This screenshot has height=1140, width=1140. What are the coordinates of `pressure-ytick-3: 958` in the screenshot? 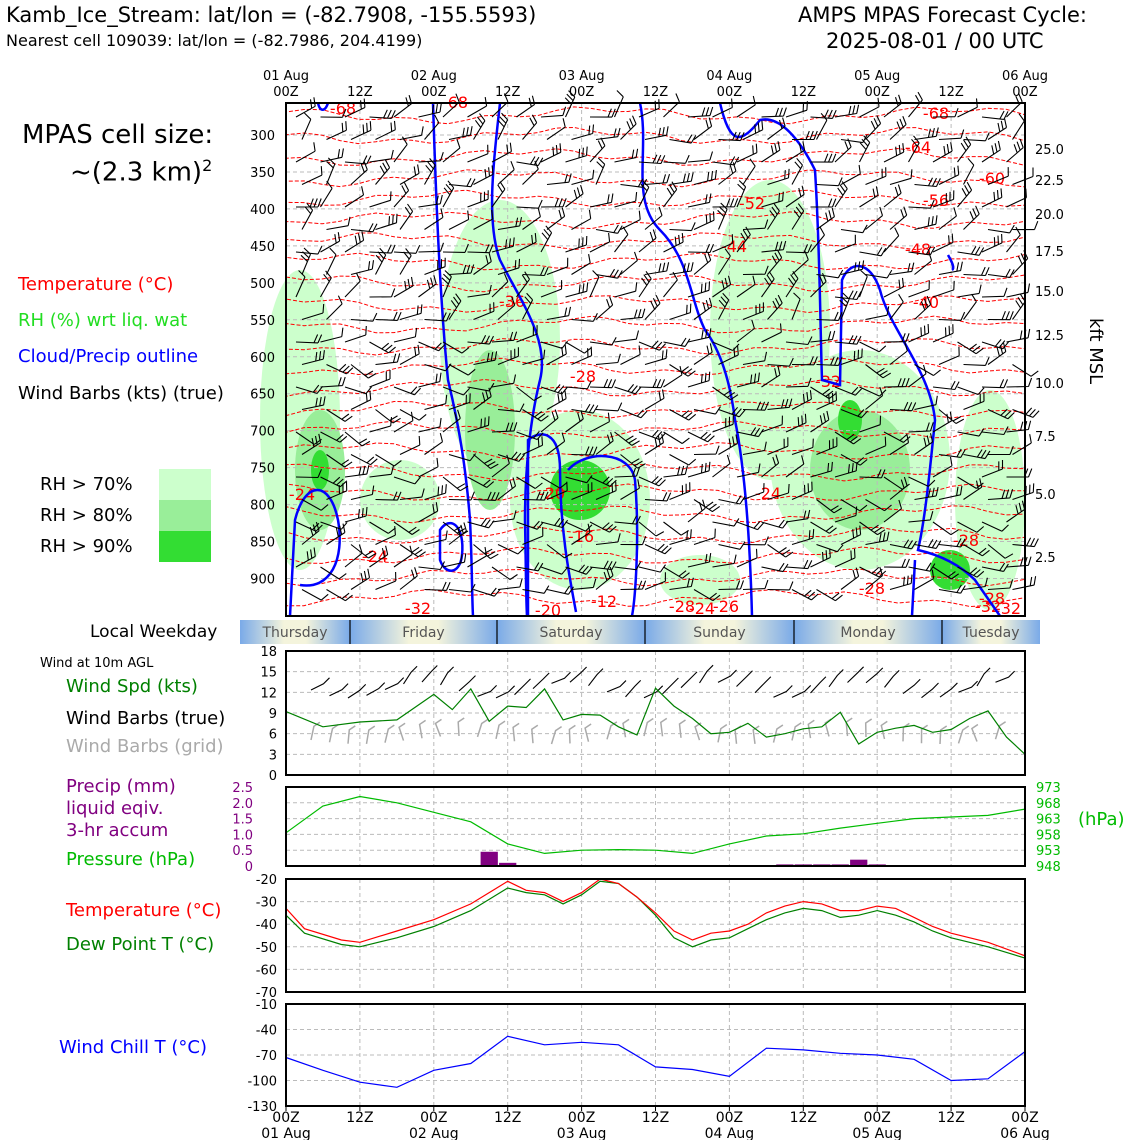 It's located at (1048, 835).